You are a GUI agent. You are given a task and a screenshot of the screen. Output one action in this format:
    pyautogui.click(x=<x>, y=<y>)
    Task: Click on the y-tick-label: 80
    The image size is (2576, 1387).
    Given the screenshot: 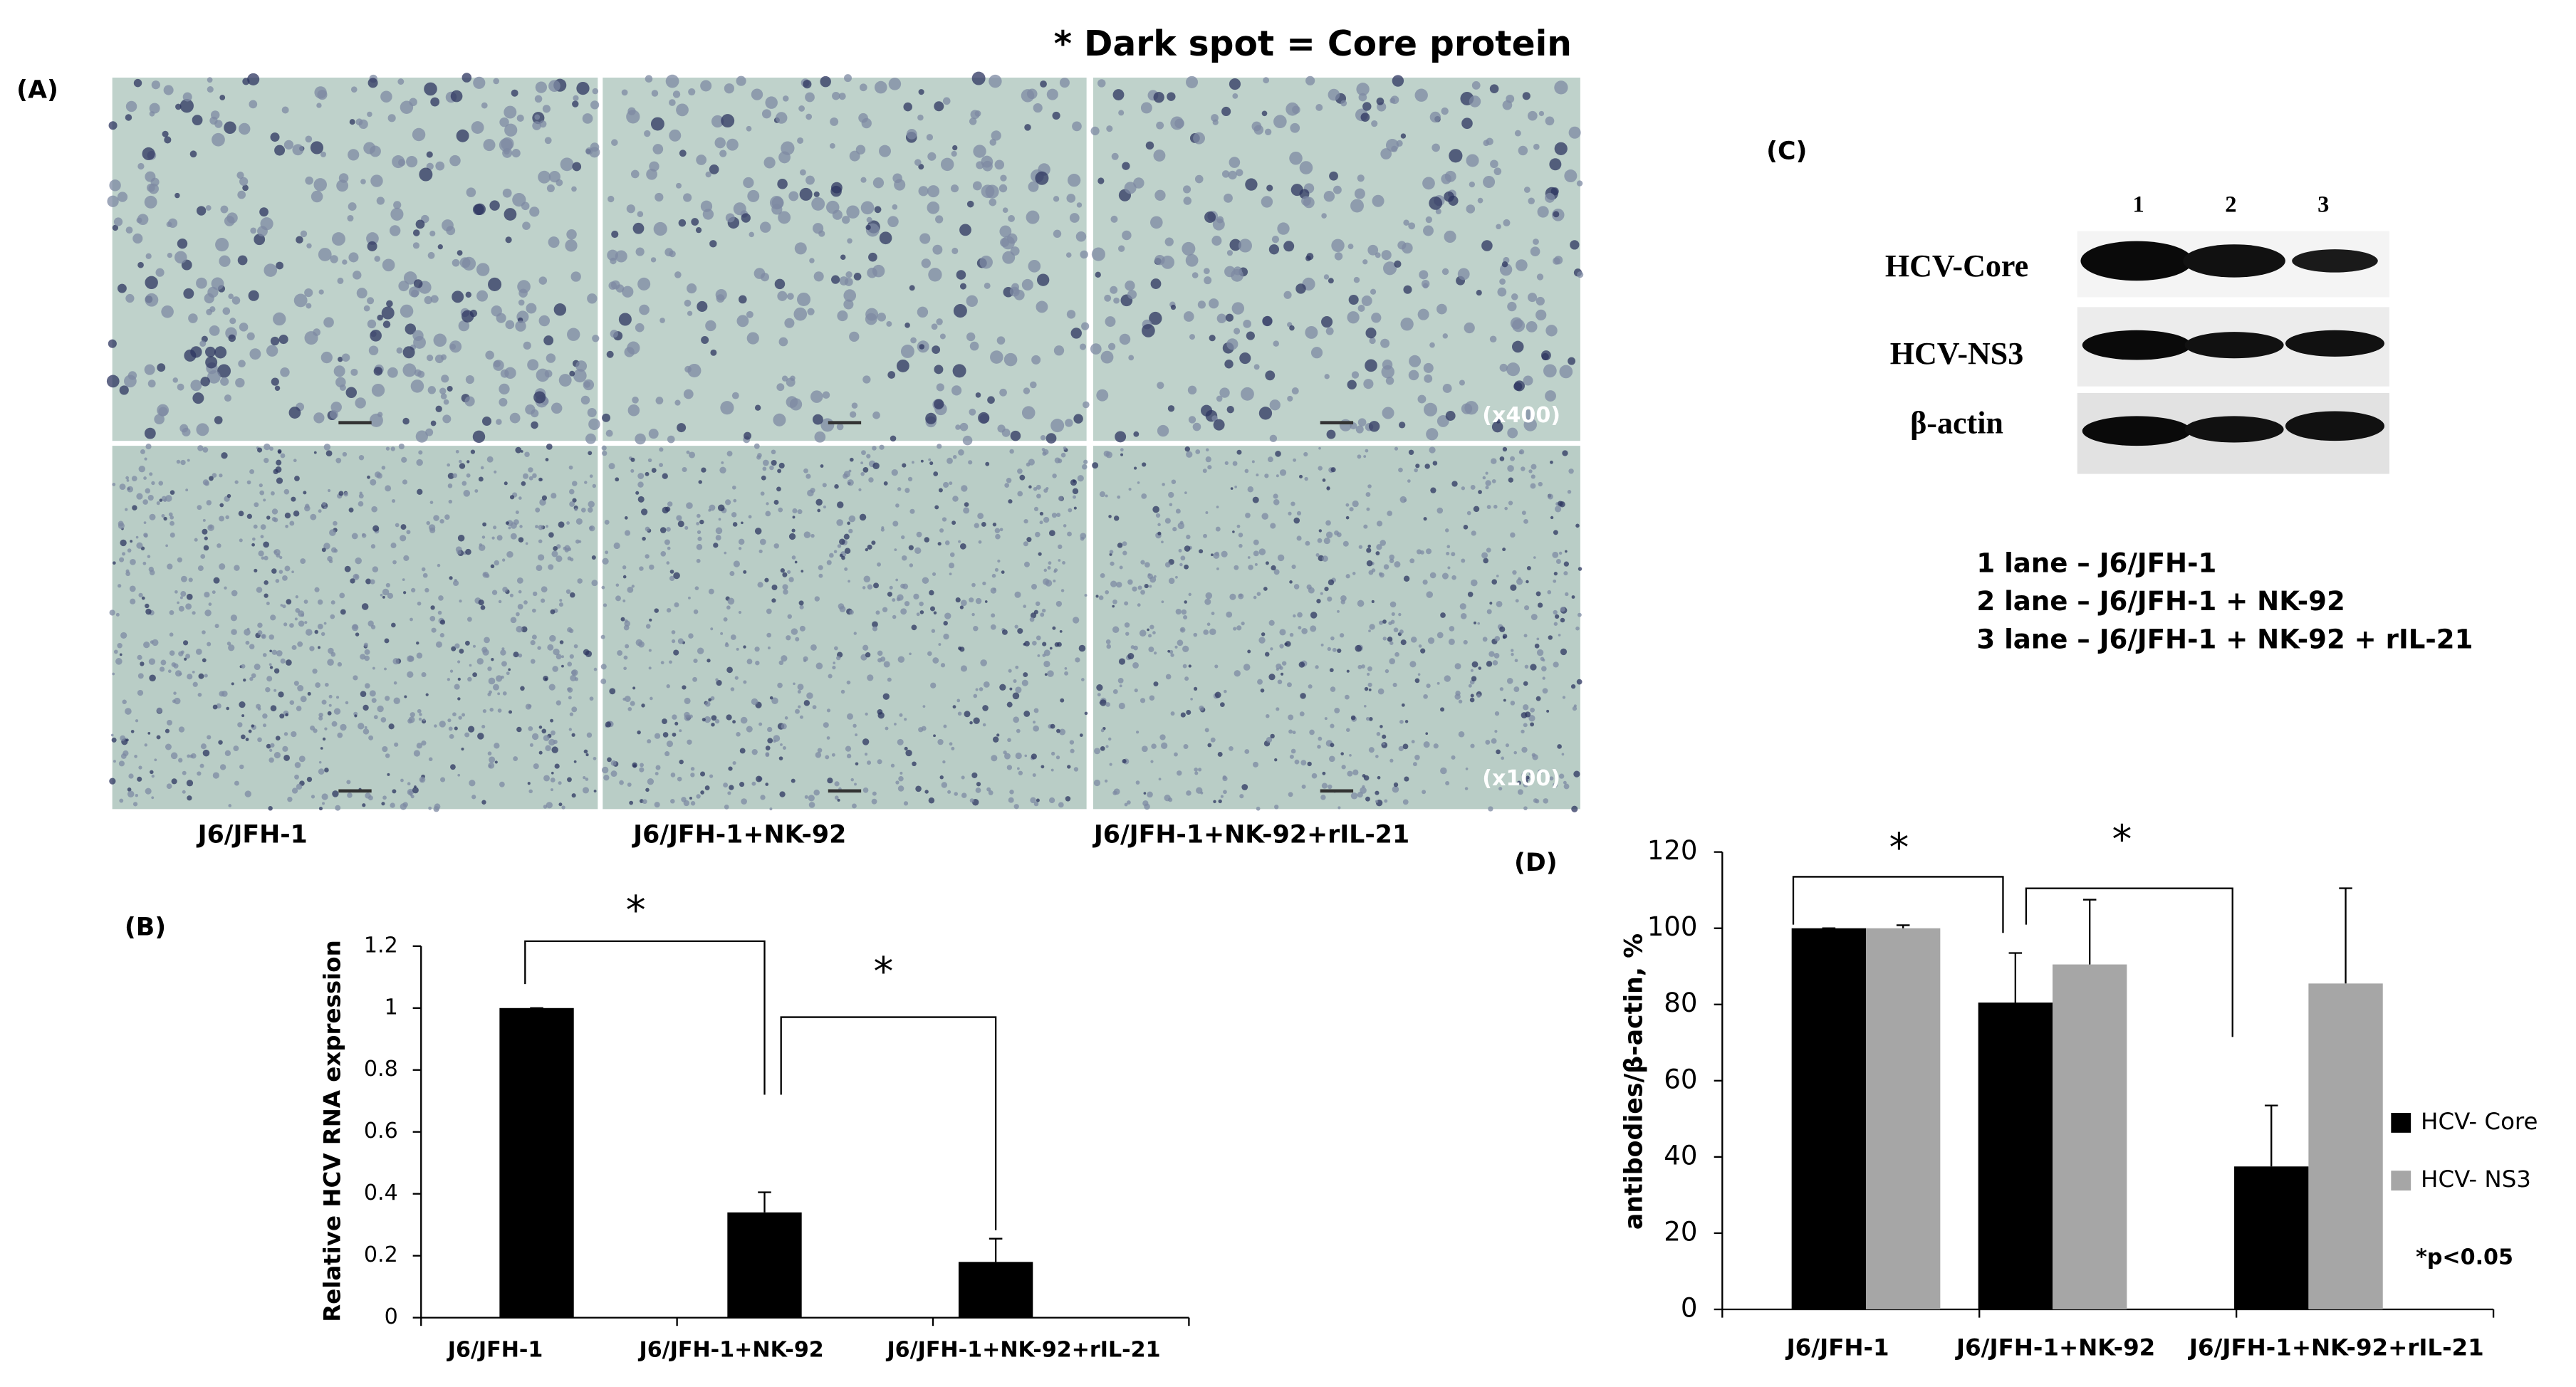 What is the action you would take?
    pyautogui.click(x=1680, y=1003)
    